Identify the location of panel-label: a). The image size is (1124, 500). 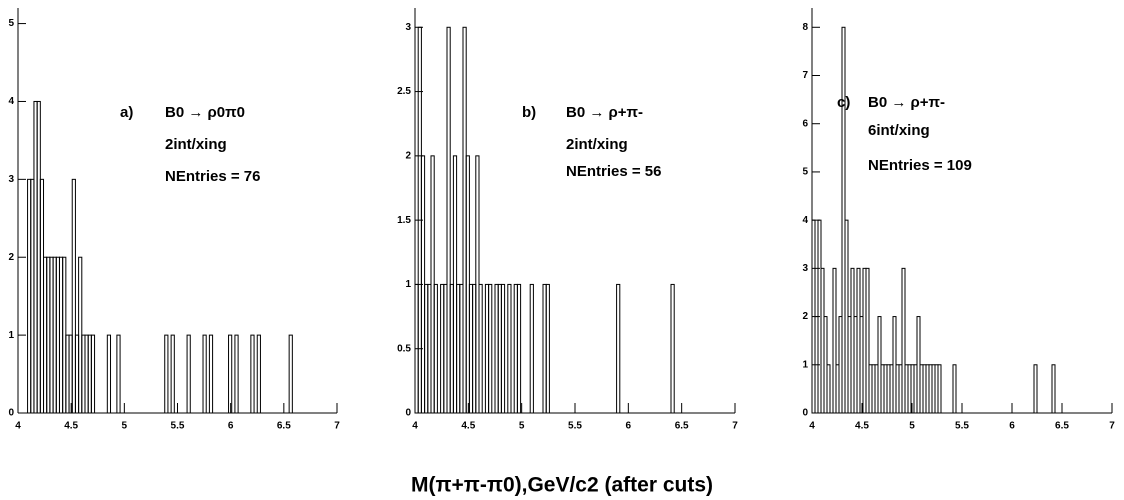
(126, 112).